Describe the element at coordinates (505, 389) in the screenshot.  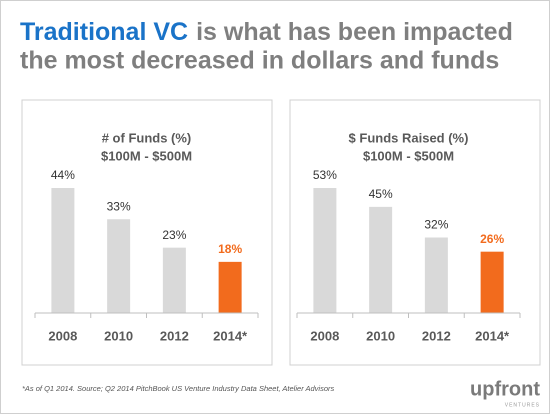
I see `logo: upfront` at that location.